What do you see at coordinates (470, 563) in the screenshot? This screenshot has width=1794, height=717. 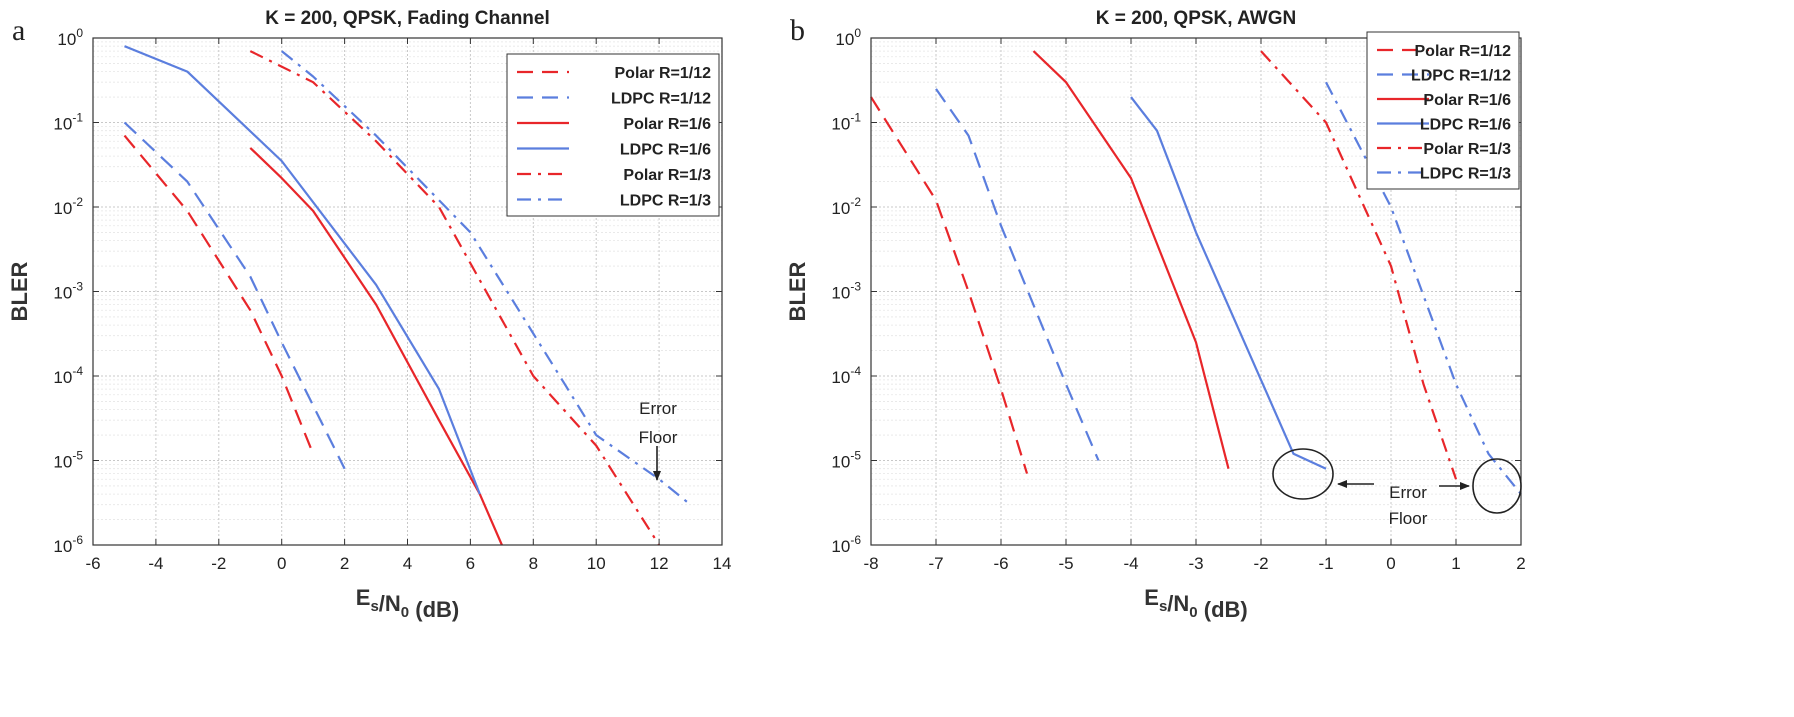 I see `x-tick-label: 6` at bounding box center [470, 563].